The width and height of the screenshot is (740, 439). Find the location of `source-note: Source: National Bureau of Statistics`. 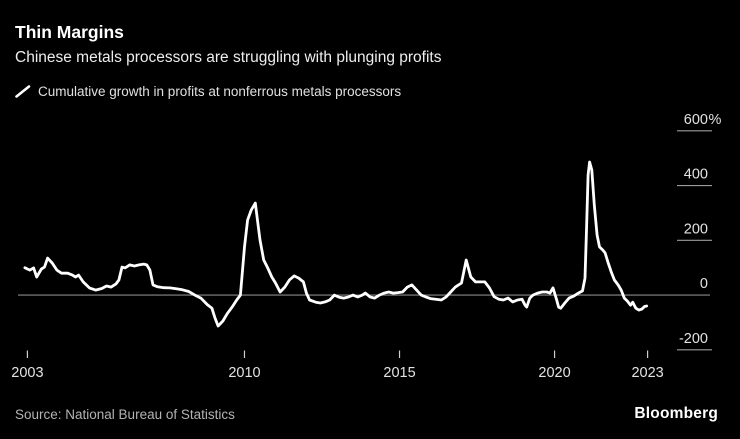

source-note: Source: National Bureau of Statistics is located at coordinates (125, 414).